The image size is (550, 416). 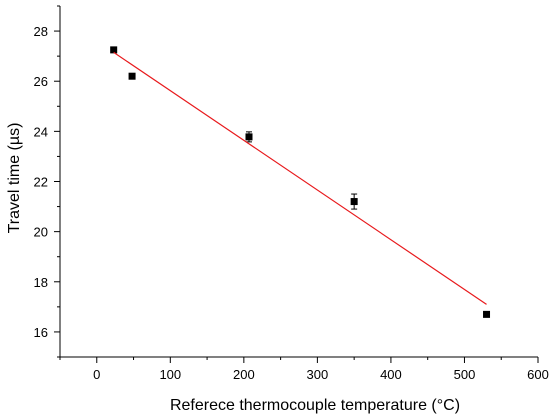 I want to click on y-tick-label-24: 24, so click(x=41, y=131).